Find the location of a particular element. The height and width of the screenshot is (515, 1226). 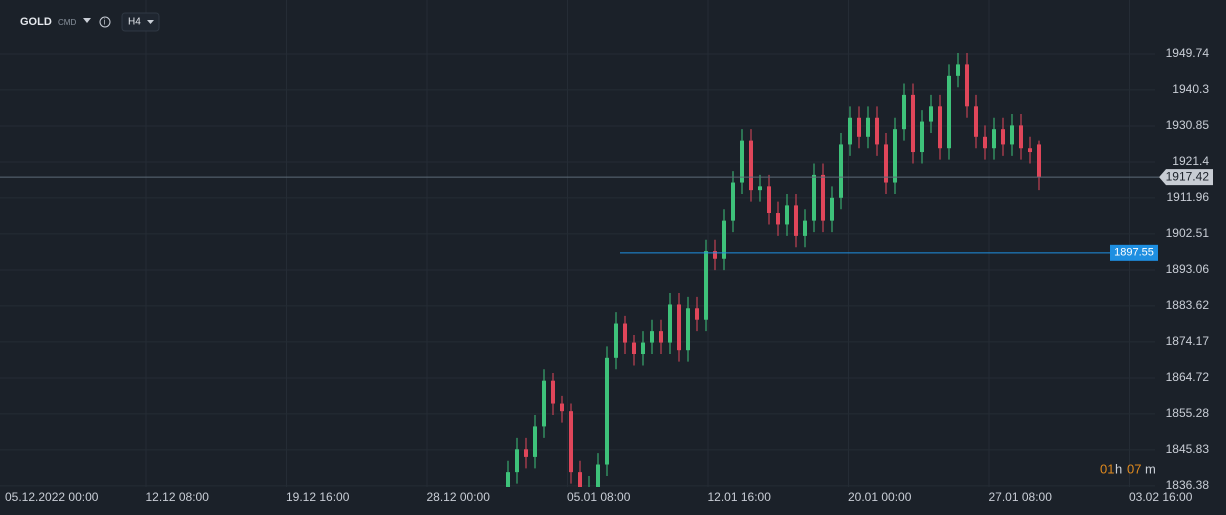

x-tick-label: 28.12 00:00 is located at coordinates (459, 497).